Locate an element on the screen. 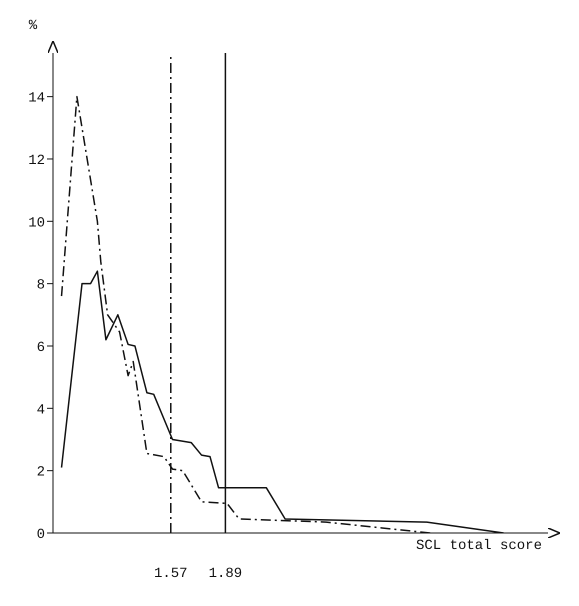 Image resolution: width=579 pixels, height=606 pixels. x-axis-title: SCL total score is located at coordinates (479, 546).